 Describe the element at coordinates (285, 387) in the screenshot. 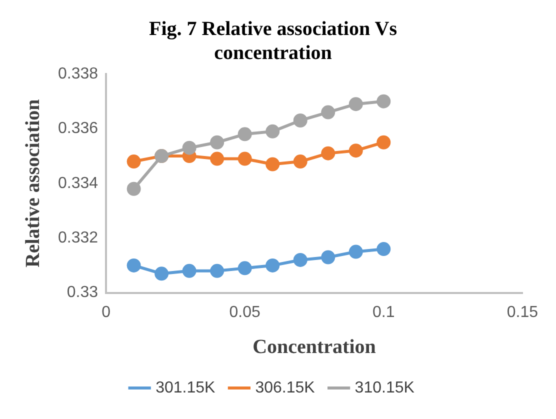

I see `legend-label: 306.15K` at that location.